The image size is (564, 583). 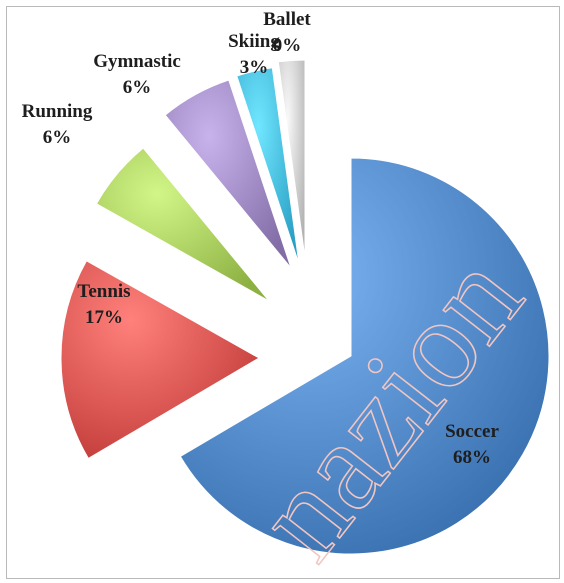 I want to click on slice-running, so click(x=182, y=224).